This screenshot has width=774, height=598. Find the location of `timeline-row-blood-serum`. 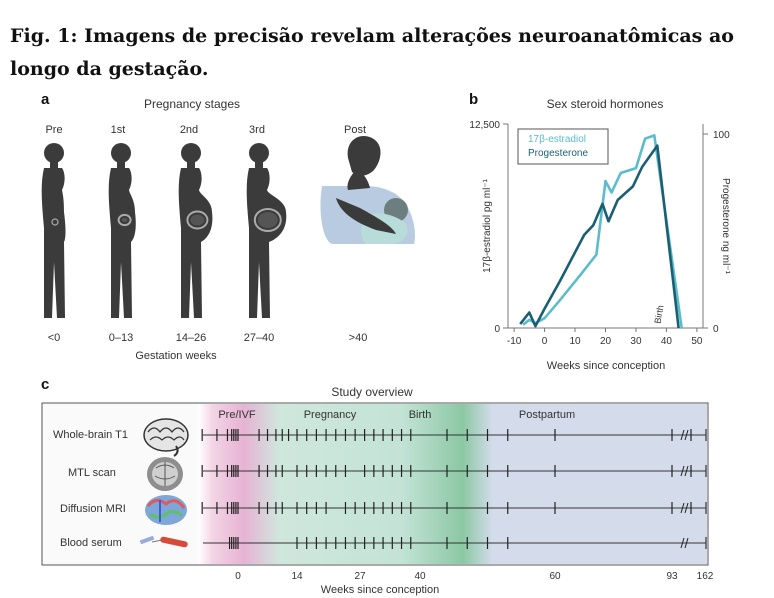

timeline-row-blood-serum is located at coordinates (455, 543).